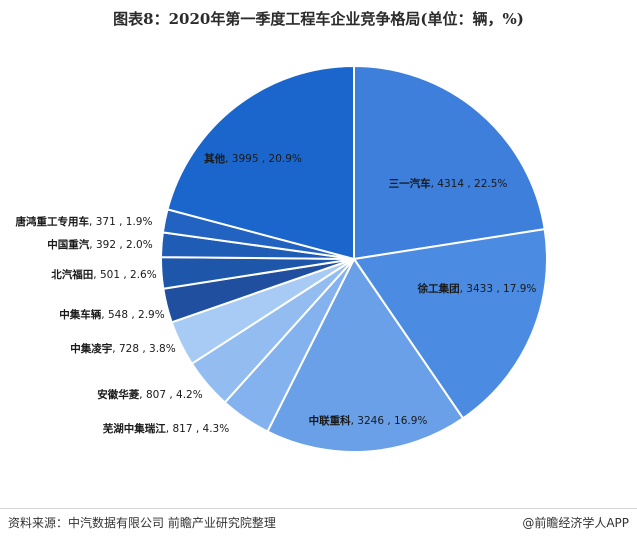 Image resolution: width=637 pixels, height=542 pixels. Describe the element at coordinates (124, 275) in the screenshot. I see `slice-label-value: , 501 , 2.6%` at that location.